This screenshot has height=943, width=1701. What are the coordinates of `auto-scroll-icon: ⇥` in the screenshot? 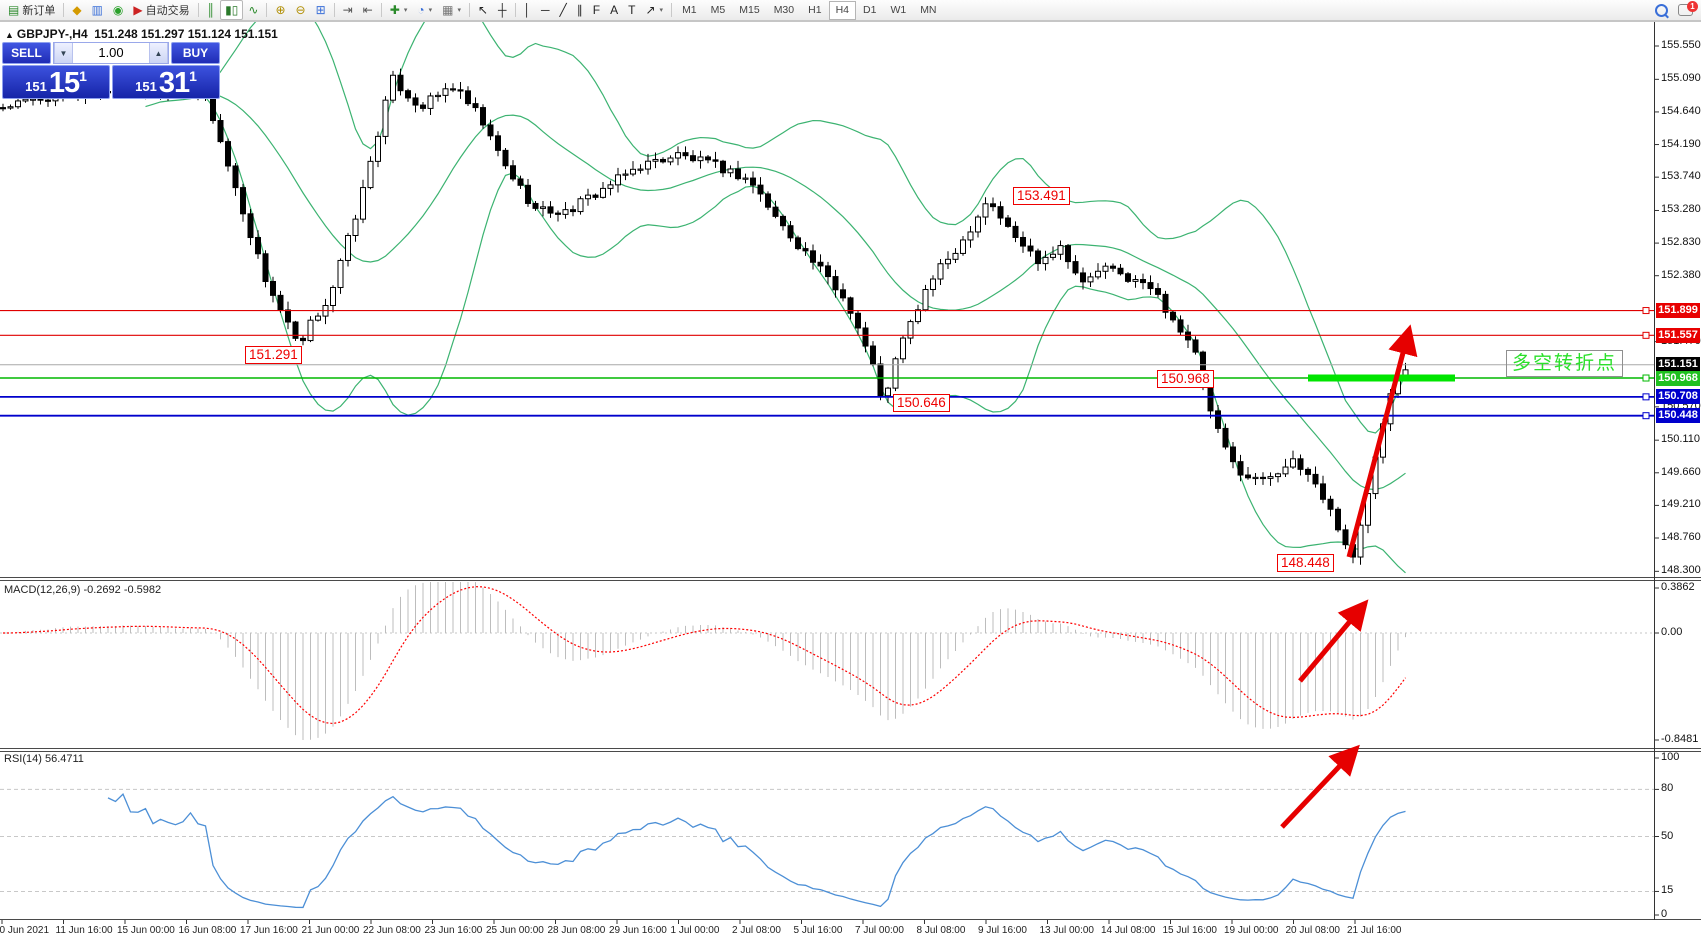 It's located at (347, 10).